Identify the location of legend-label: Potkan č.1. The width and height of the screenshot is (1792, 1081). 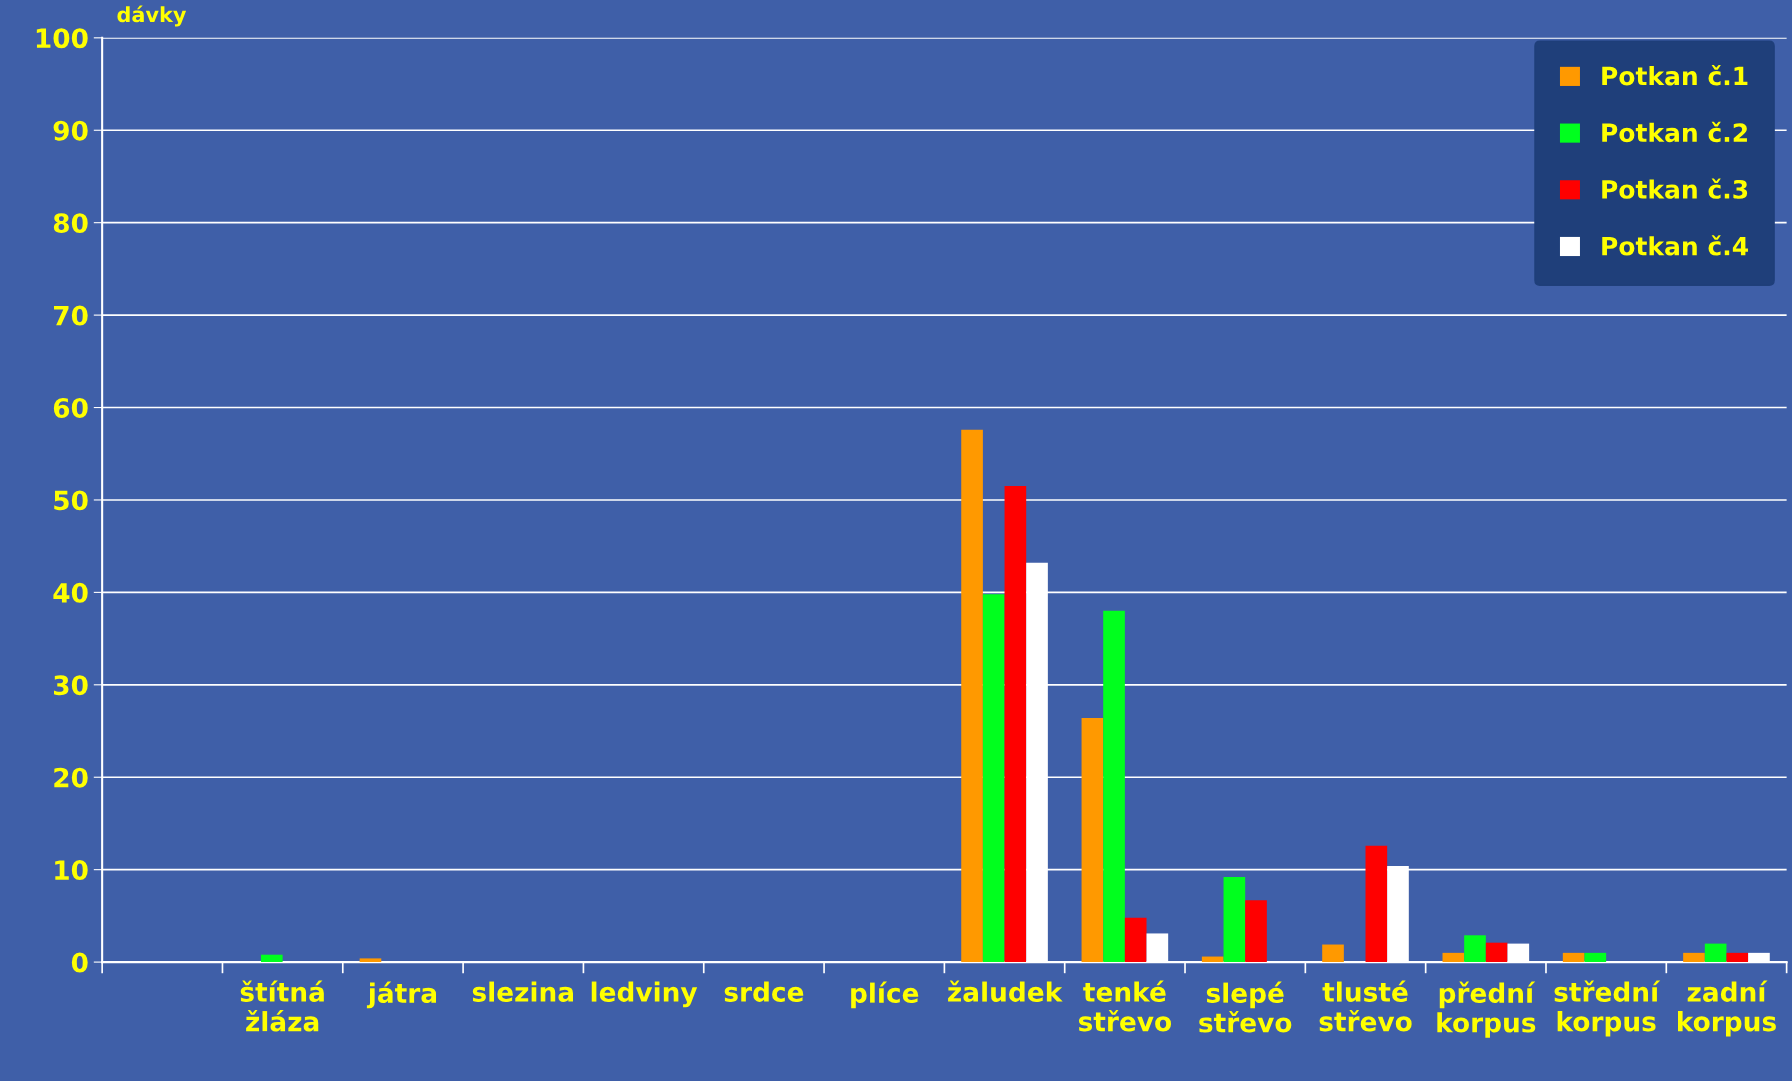
(1675, 75).